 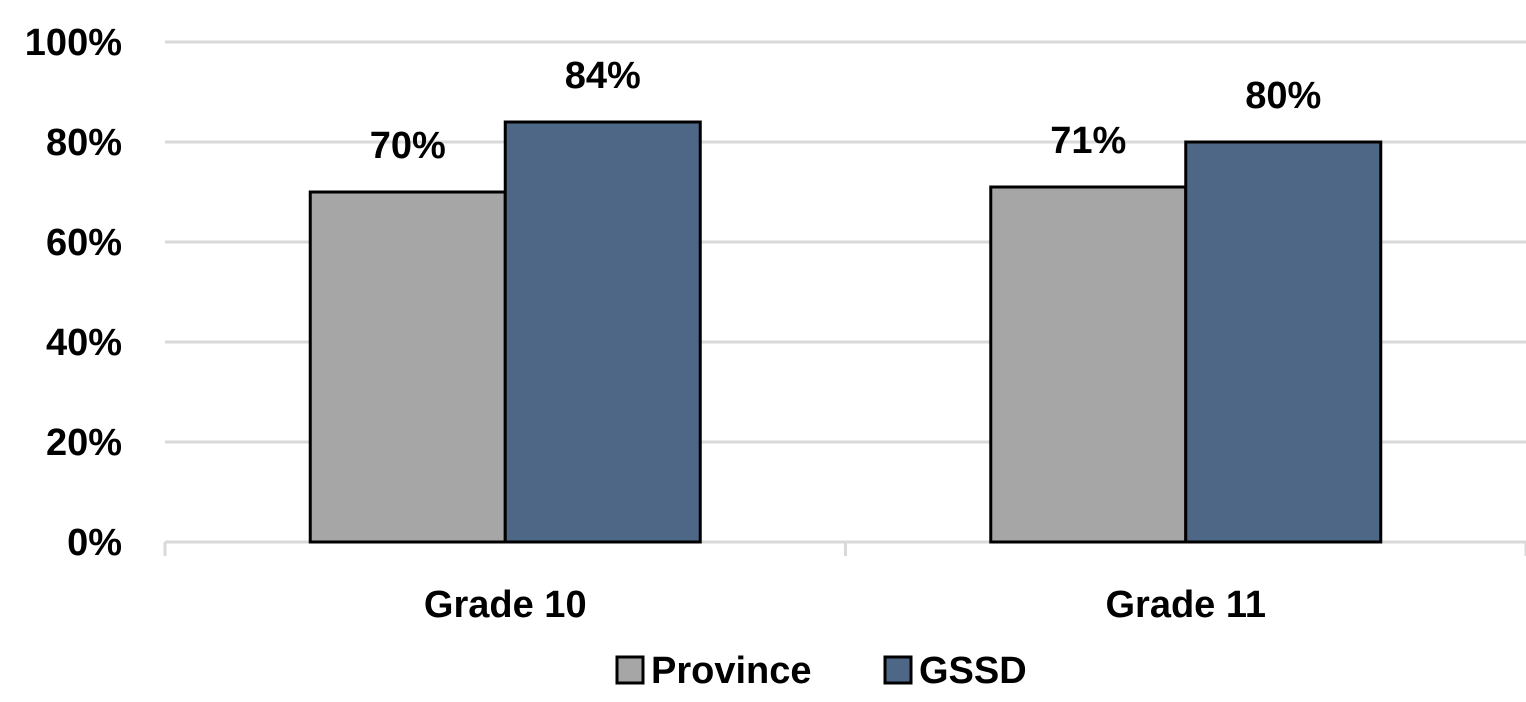 I want to click on data-label: 84%, so click(x=603, y=76).